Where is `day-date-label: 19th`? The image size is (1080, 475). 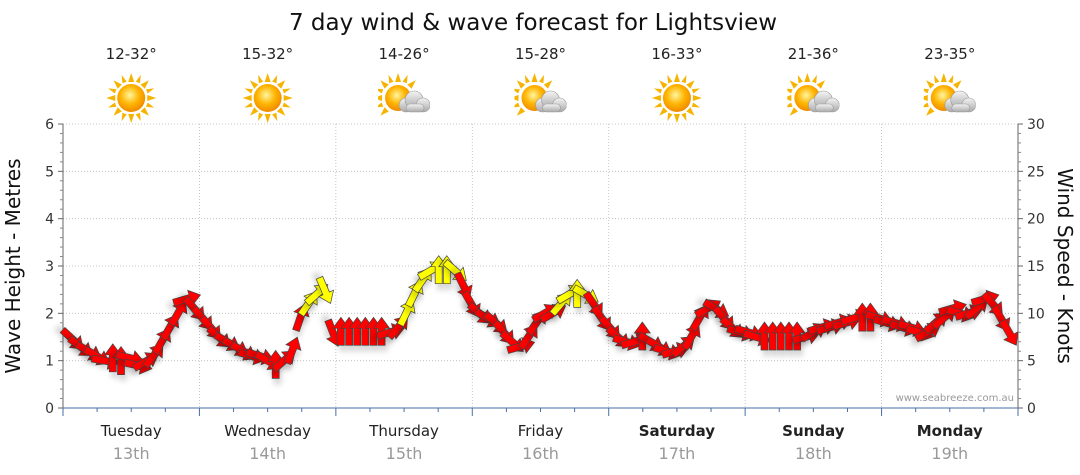 day-date-label: 19th is located at coordinates (949, 453).